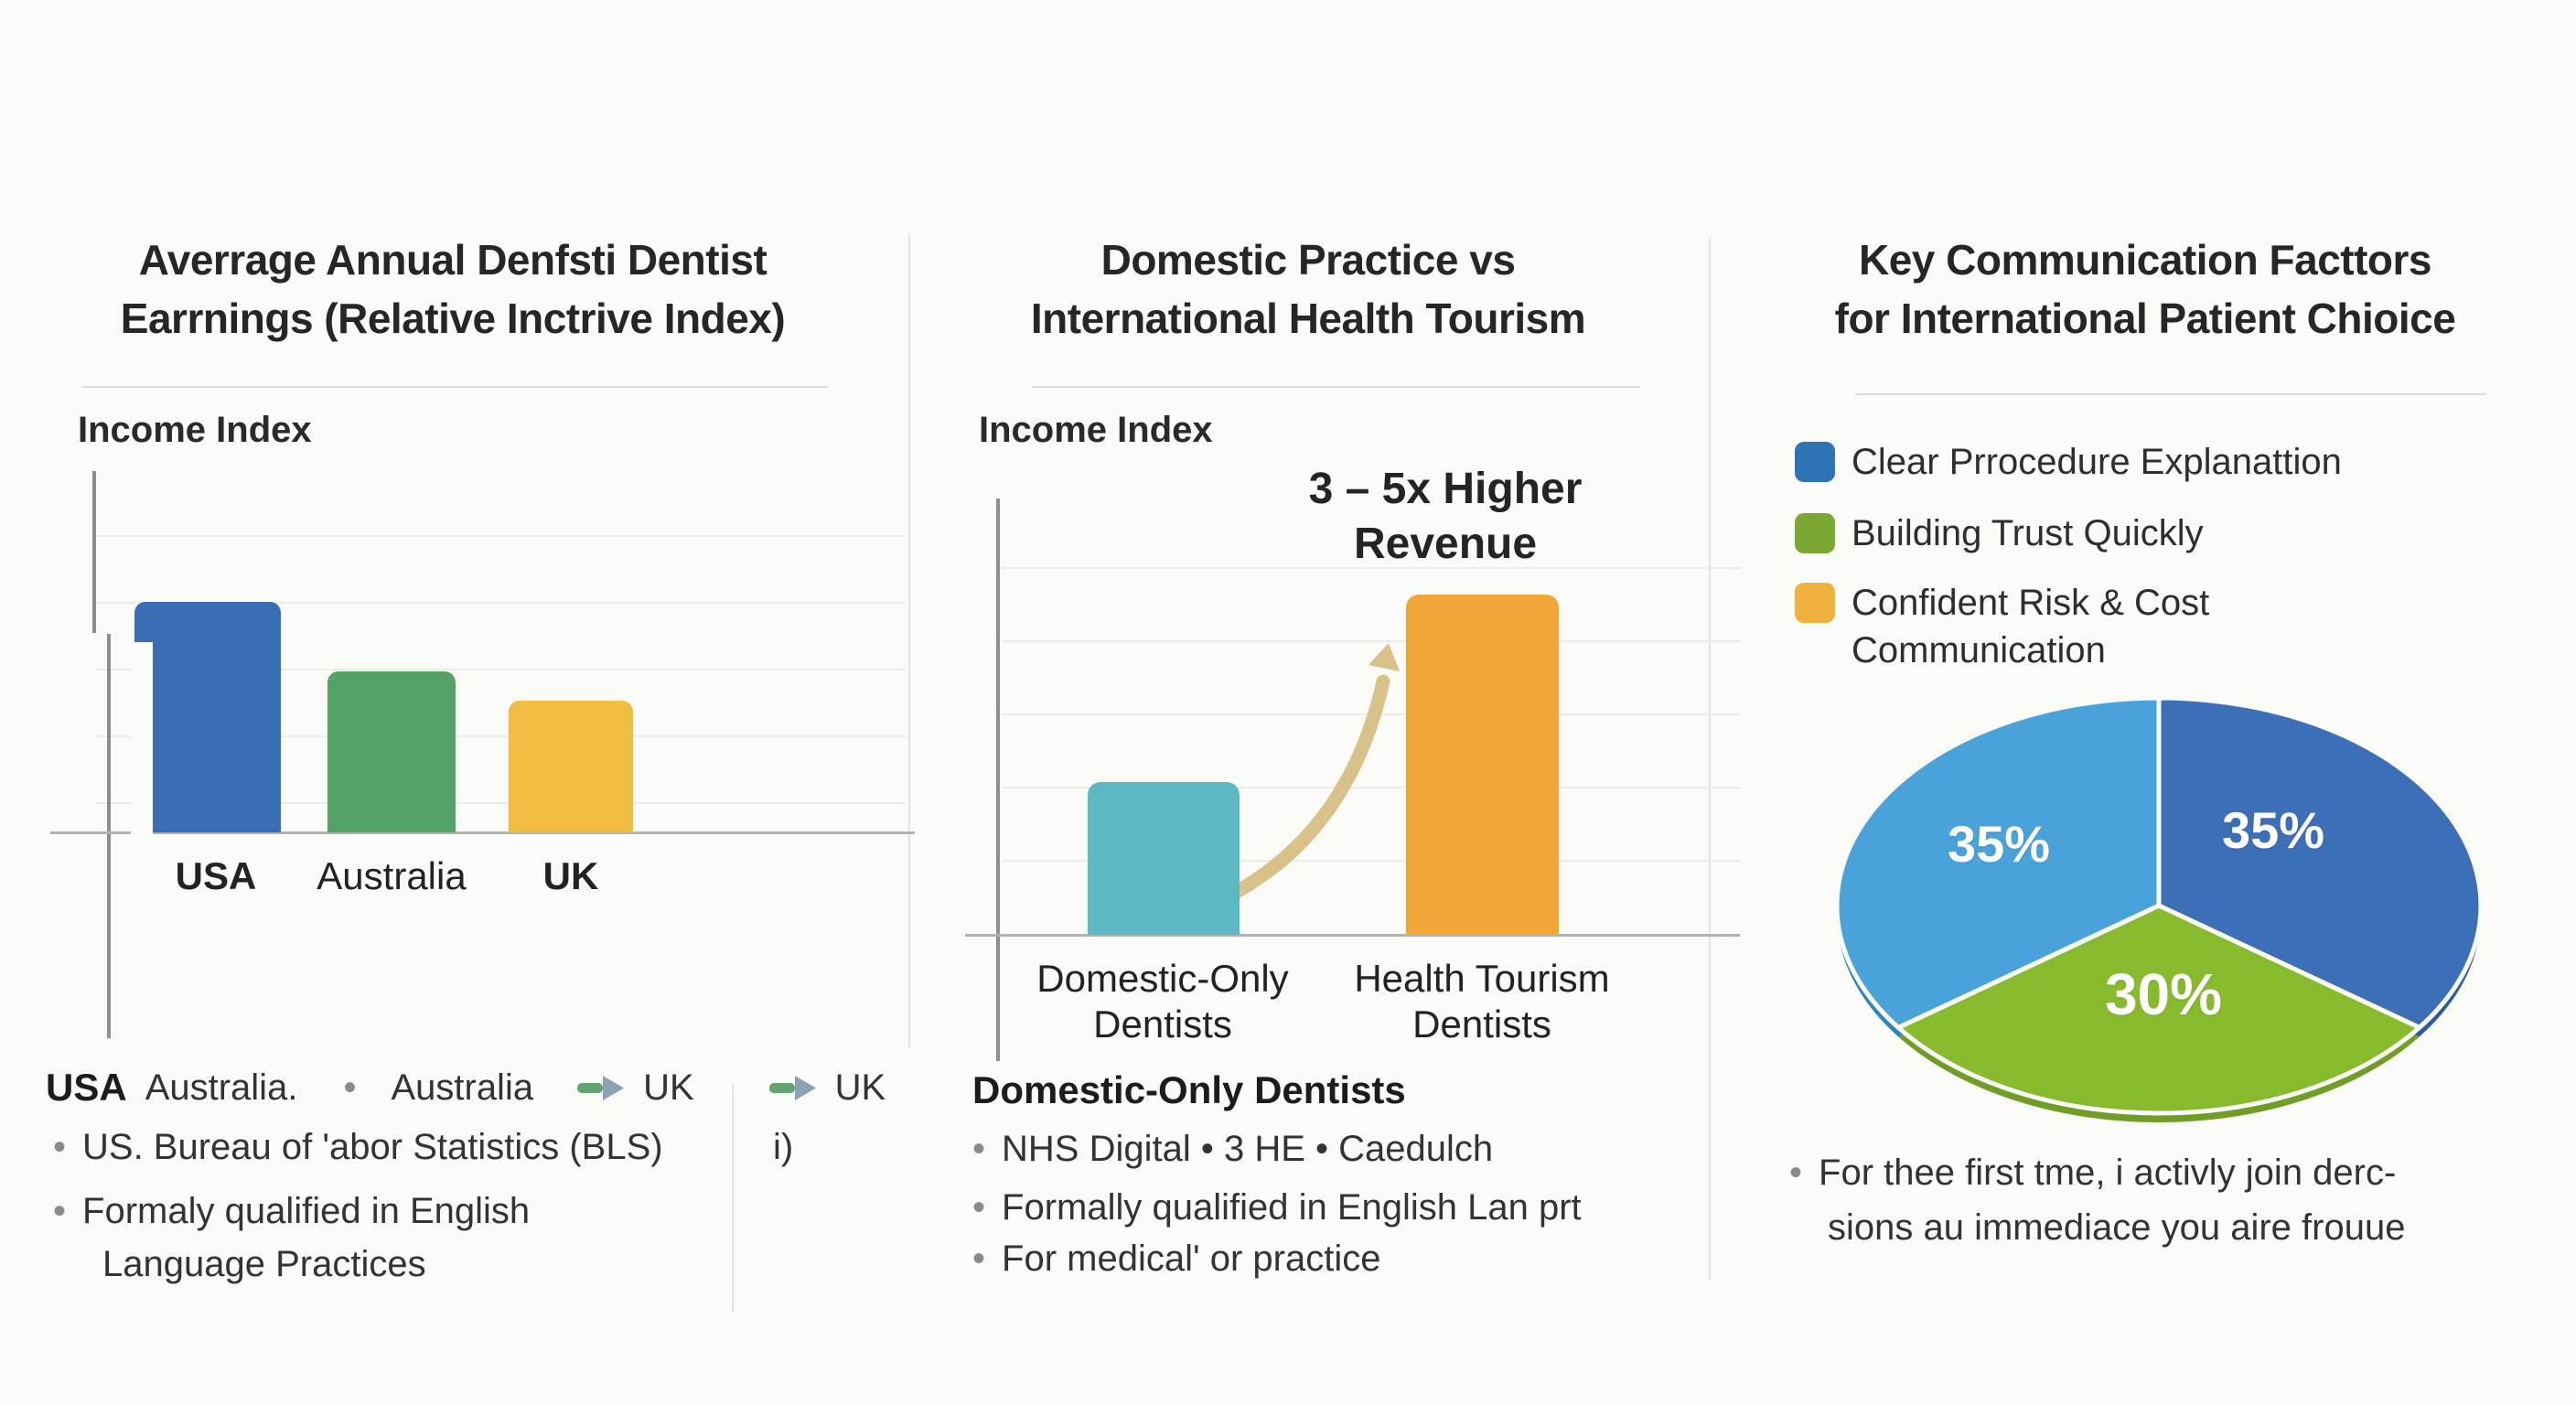  What do you see at coordinates (1815, 603) in the screenshot?
I see `legend-swatch-yellow` at bounding box center [1815, 603].